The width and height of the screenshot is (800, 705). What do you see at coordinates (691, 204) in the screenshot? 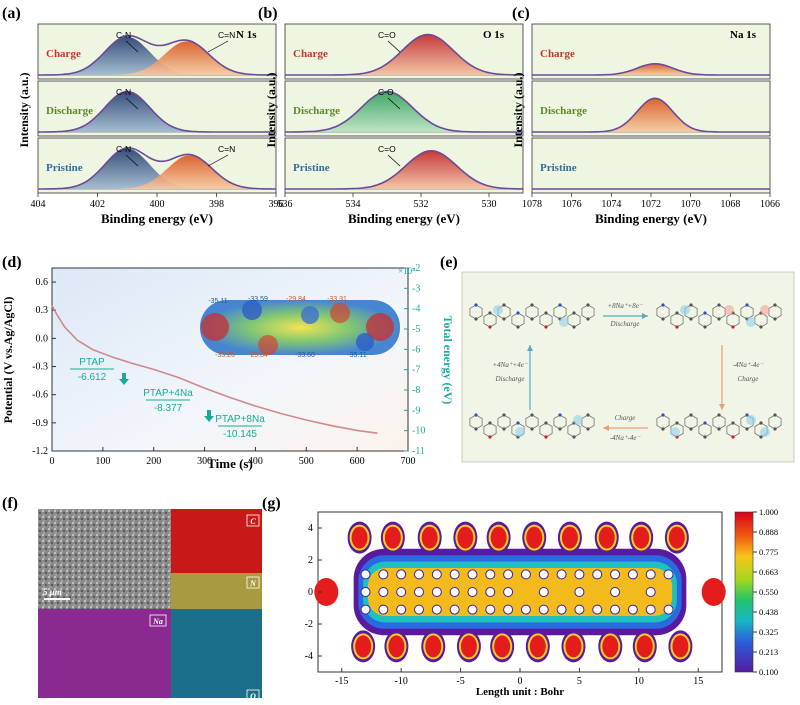
I see `x-tick-label: 1070` at bounding box center [691, 204].